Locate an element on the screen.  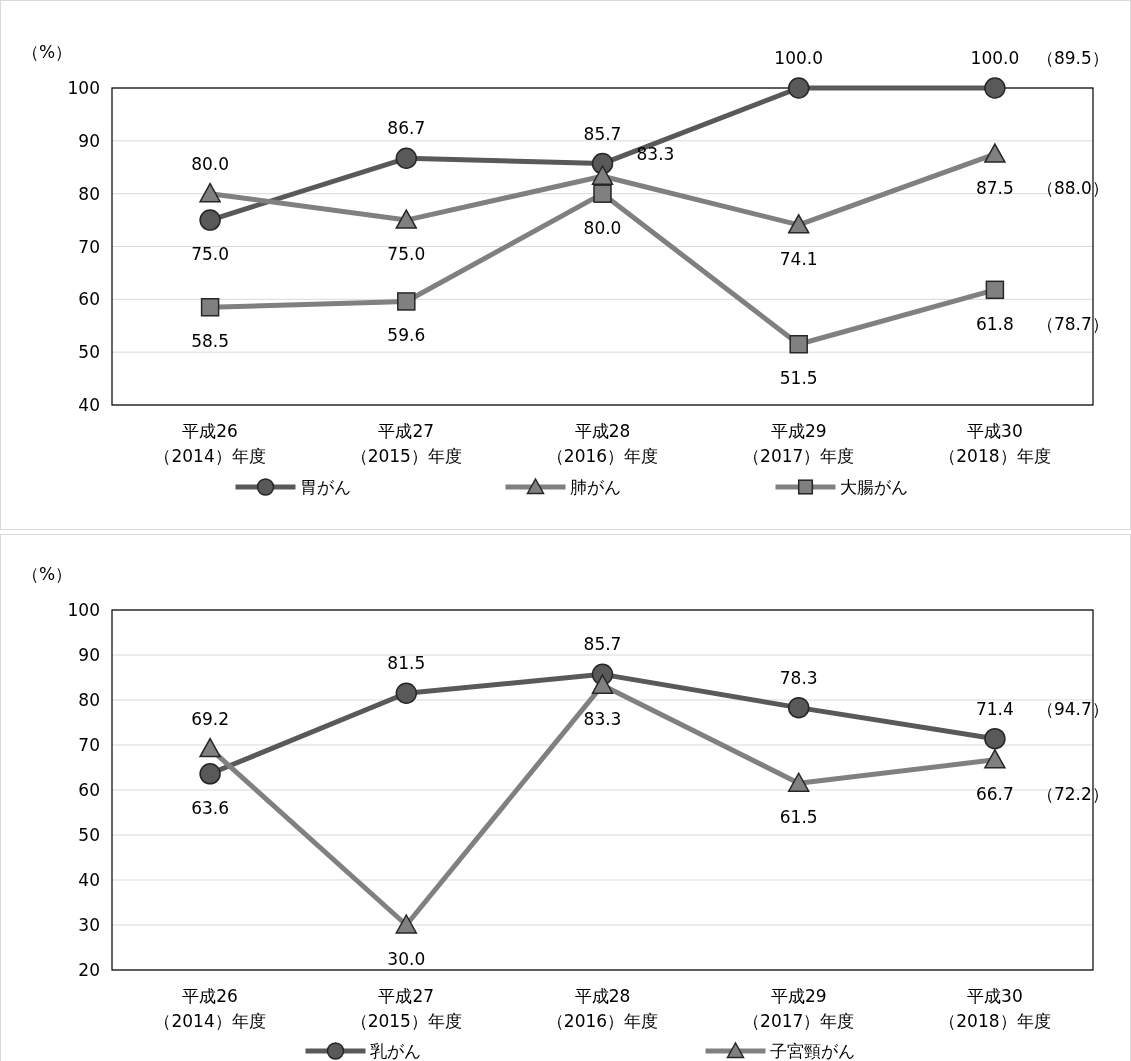
data-label: 30.0 is located at coordinates (406, 959).